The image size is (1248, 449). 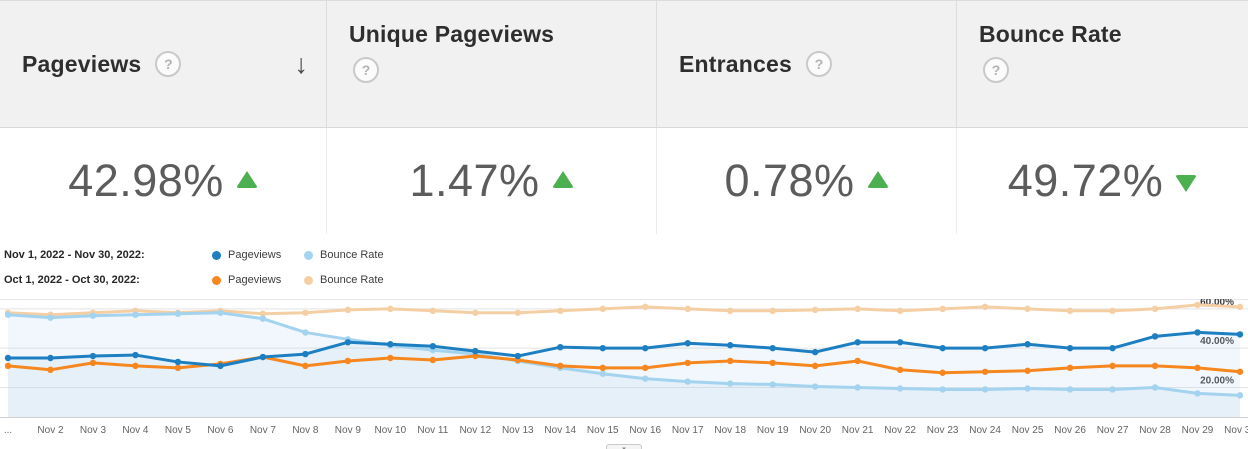 I want to click on series-line-bounce-rate-oct-1-2022-oct-30-2022, so click(x=624, y=310).